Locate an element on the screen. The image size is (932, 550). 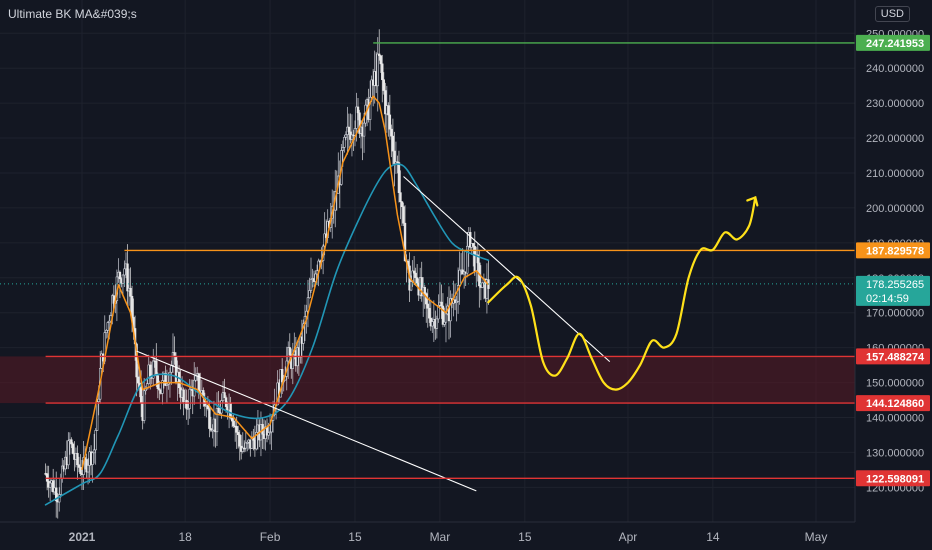
x-tick-label: 15 is located at coordinates (355, 537).